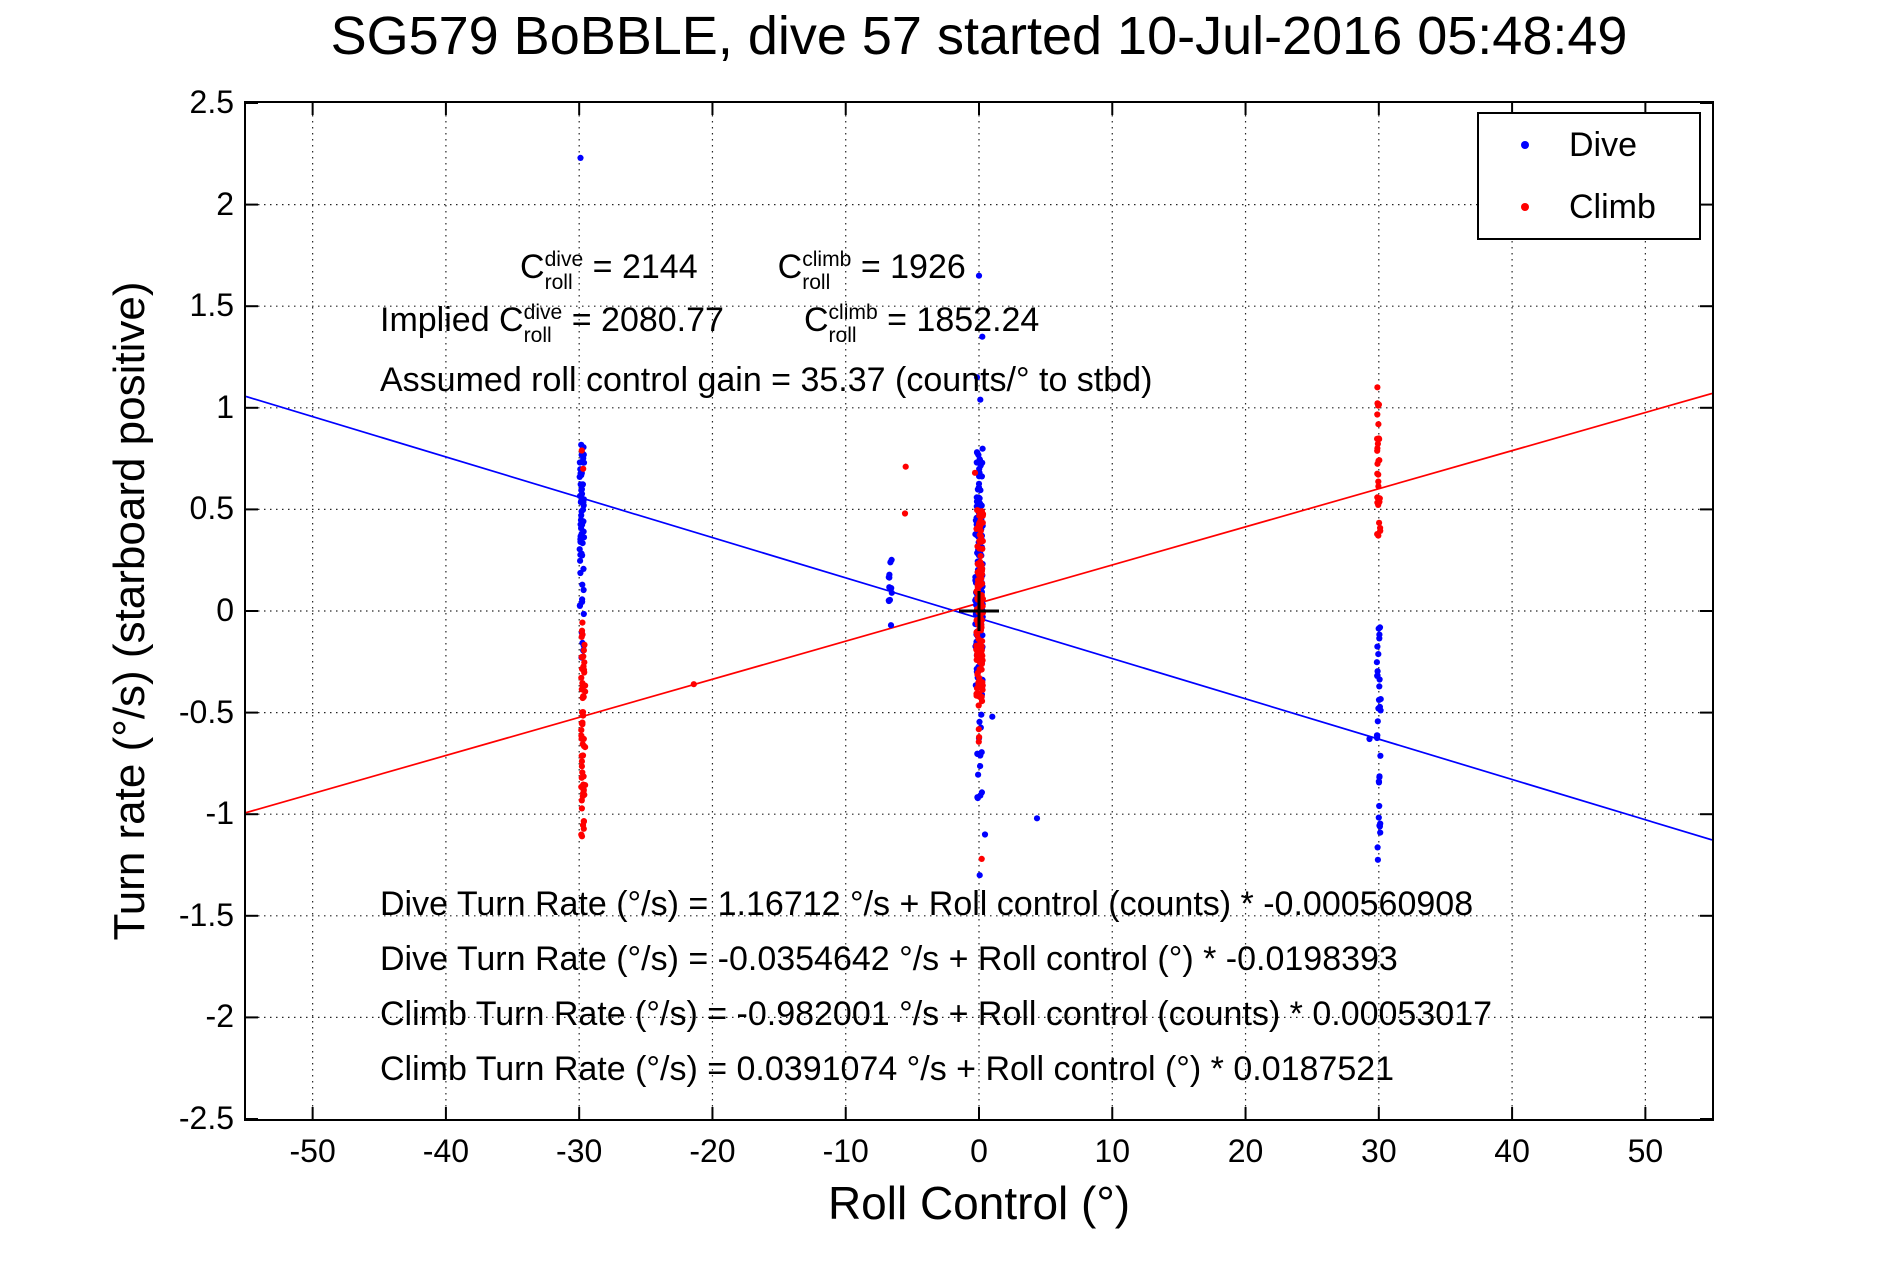 The height and width of the screenshot is (1262, 1891). Describe the element at coordinates (312, 1151) in the screenshot. I see `x-tick-label: -50` at that location.